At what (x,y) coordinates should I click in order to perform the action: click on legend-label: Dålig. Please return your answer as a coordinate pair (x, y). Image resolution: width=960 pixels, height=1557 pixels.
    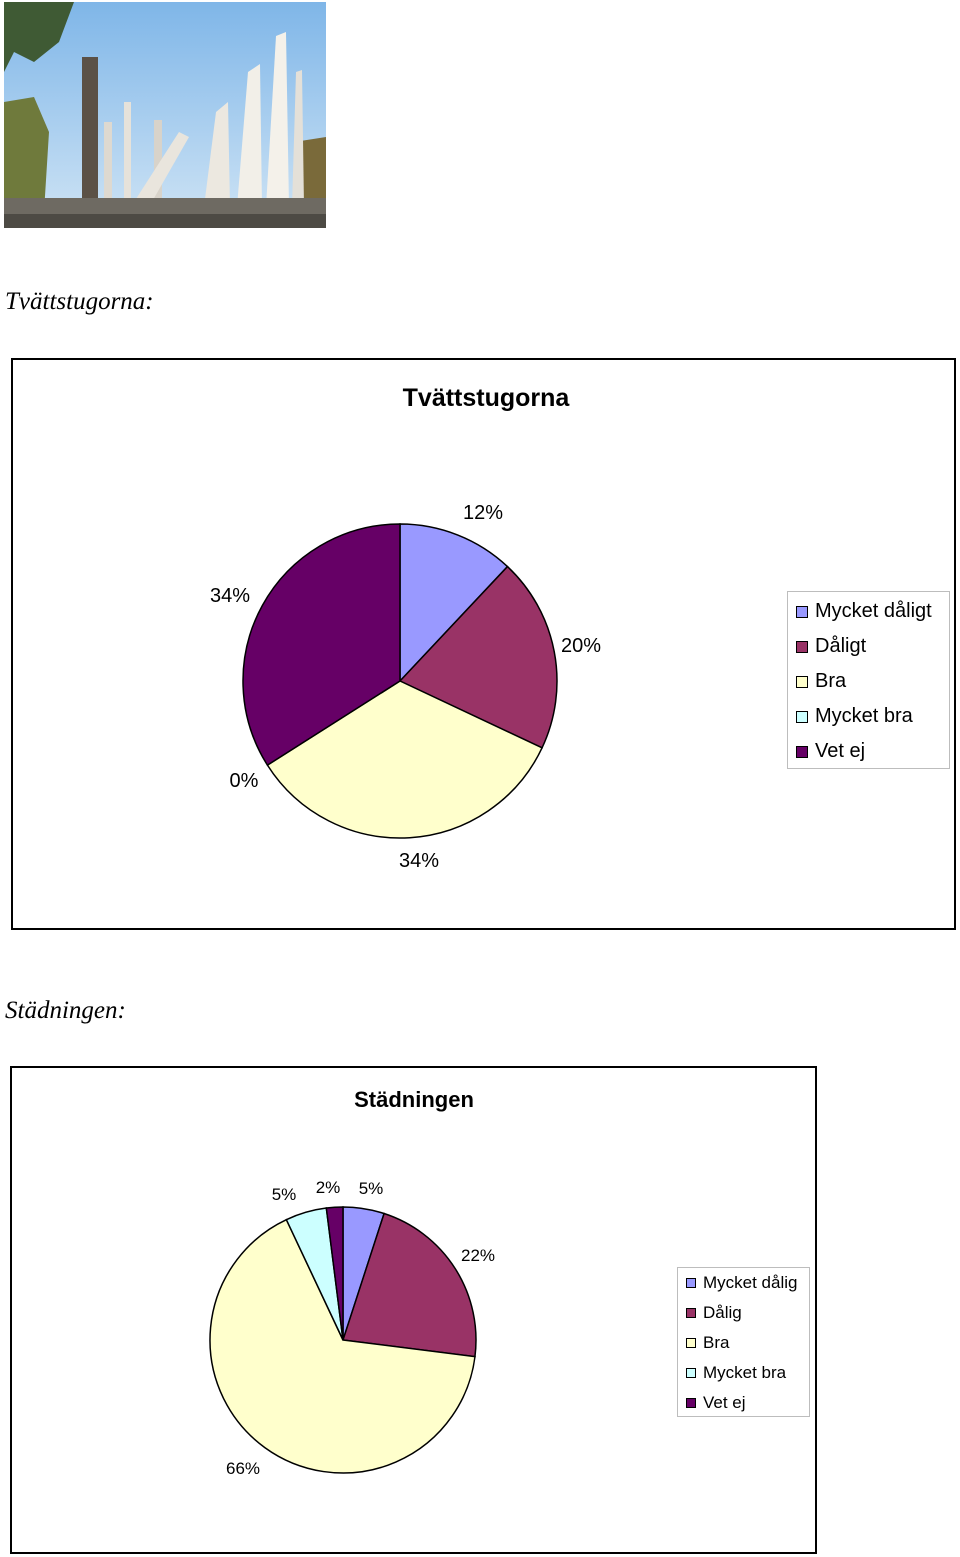
    Looking at the image, I should click on (722, 1312).